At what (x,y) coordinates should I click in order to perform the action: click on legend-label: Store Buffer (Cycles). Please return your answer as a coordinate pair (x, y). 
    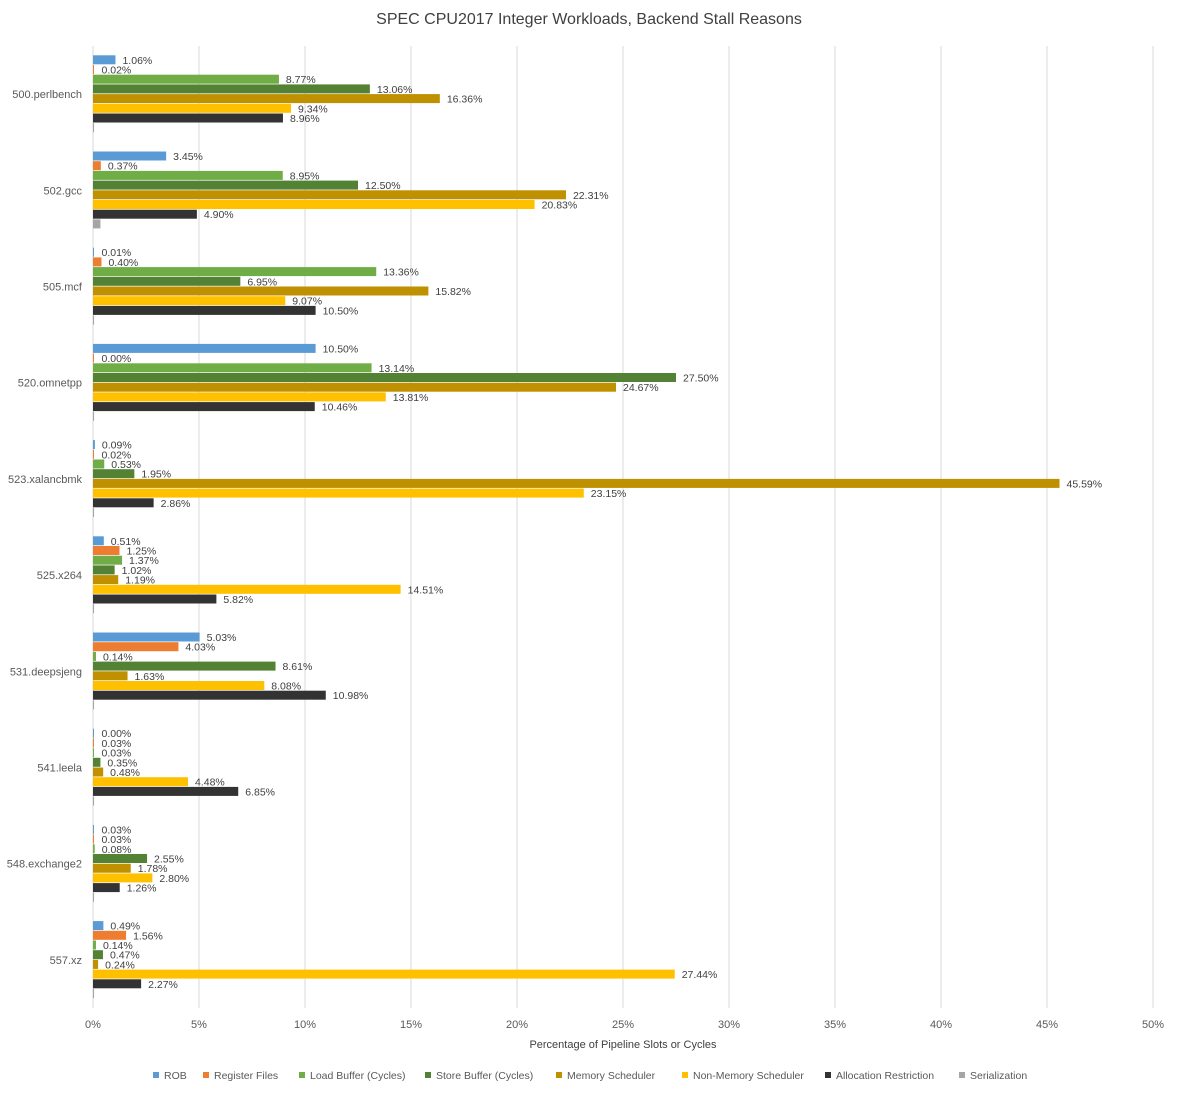
    Looking at the image, I should click on (484, 1076).